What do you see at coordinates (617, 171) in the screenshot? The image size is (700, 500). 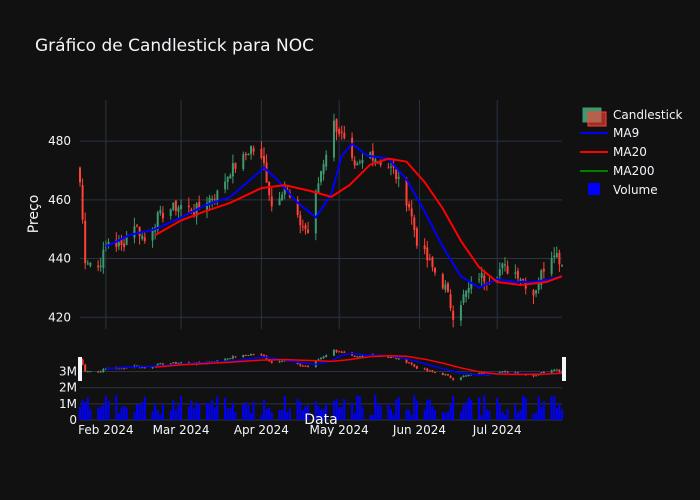 I see `legend-item-ma200: MA200` at bounding box center [617, 171].